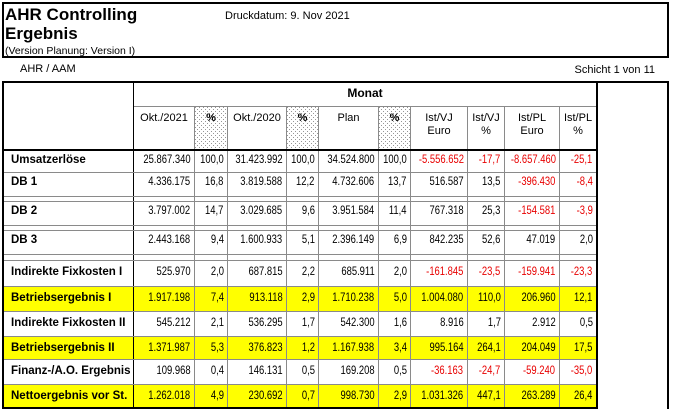 The height and width of the screenshot is (409, 673). I want to click on spacer-row, so click(300, 199).